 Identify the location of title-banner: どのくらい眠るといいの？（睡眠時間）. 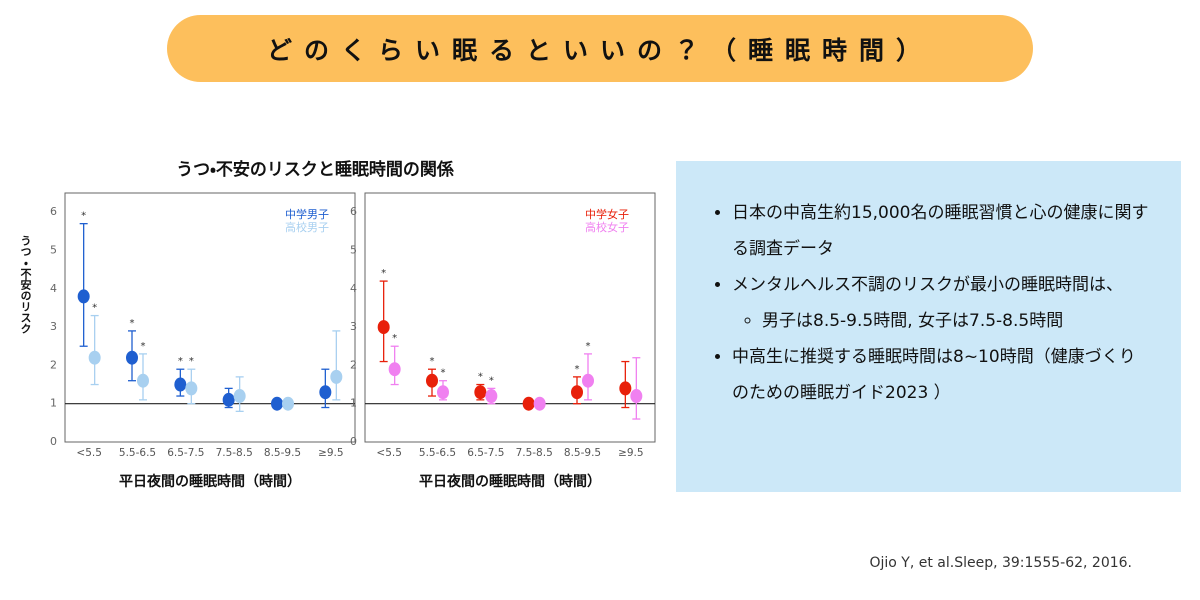
(600, 48).